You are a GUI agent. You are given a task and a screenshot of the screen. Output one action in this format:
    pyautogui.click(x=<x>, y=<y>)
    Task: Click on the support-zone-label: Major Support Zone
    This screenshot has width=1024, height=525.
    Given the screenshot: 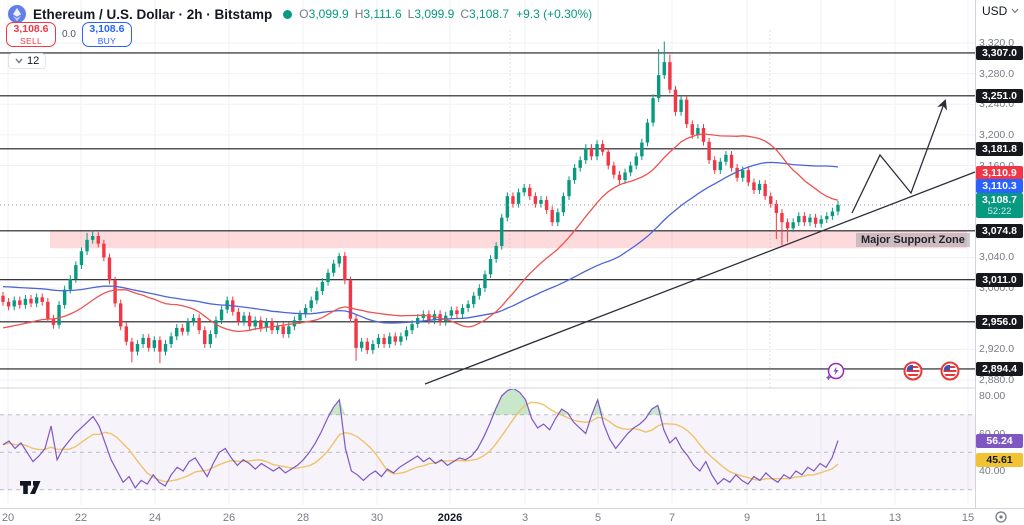 What is the action you would take?
    pyautogui.click(x=913, y=239)
    